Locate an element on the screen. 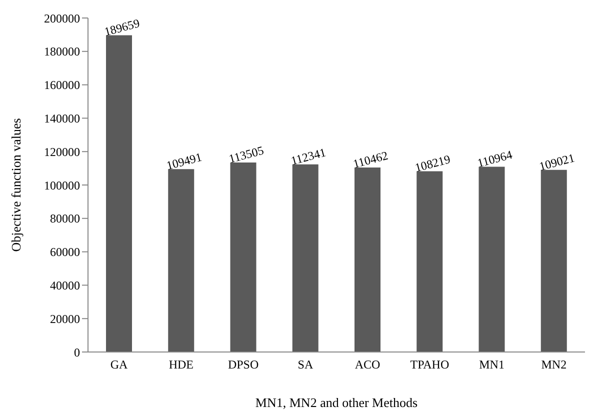 Image resolution: width=603 pixels, height=420 pixels. x-tick-label: GA is located at coordinates (119, 365).